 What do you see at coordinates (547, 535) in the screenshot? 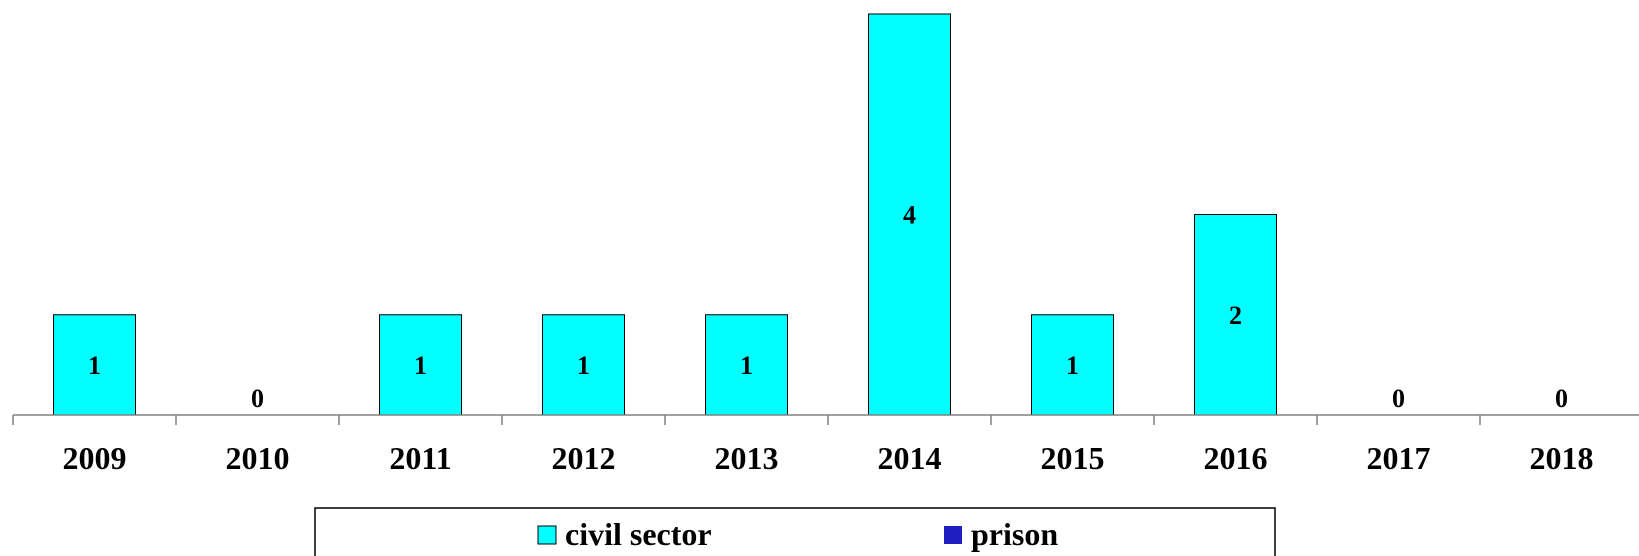
I see `legend-swatch-civil-sector` at bounding box center [547, 535].